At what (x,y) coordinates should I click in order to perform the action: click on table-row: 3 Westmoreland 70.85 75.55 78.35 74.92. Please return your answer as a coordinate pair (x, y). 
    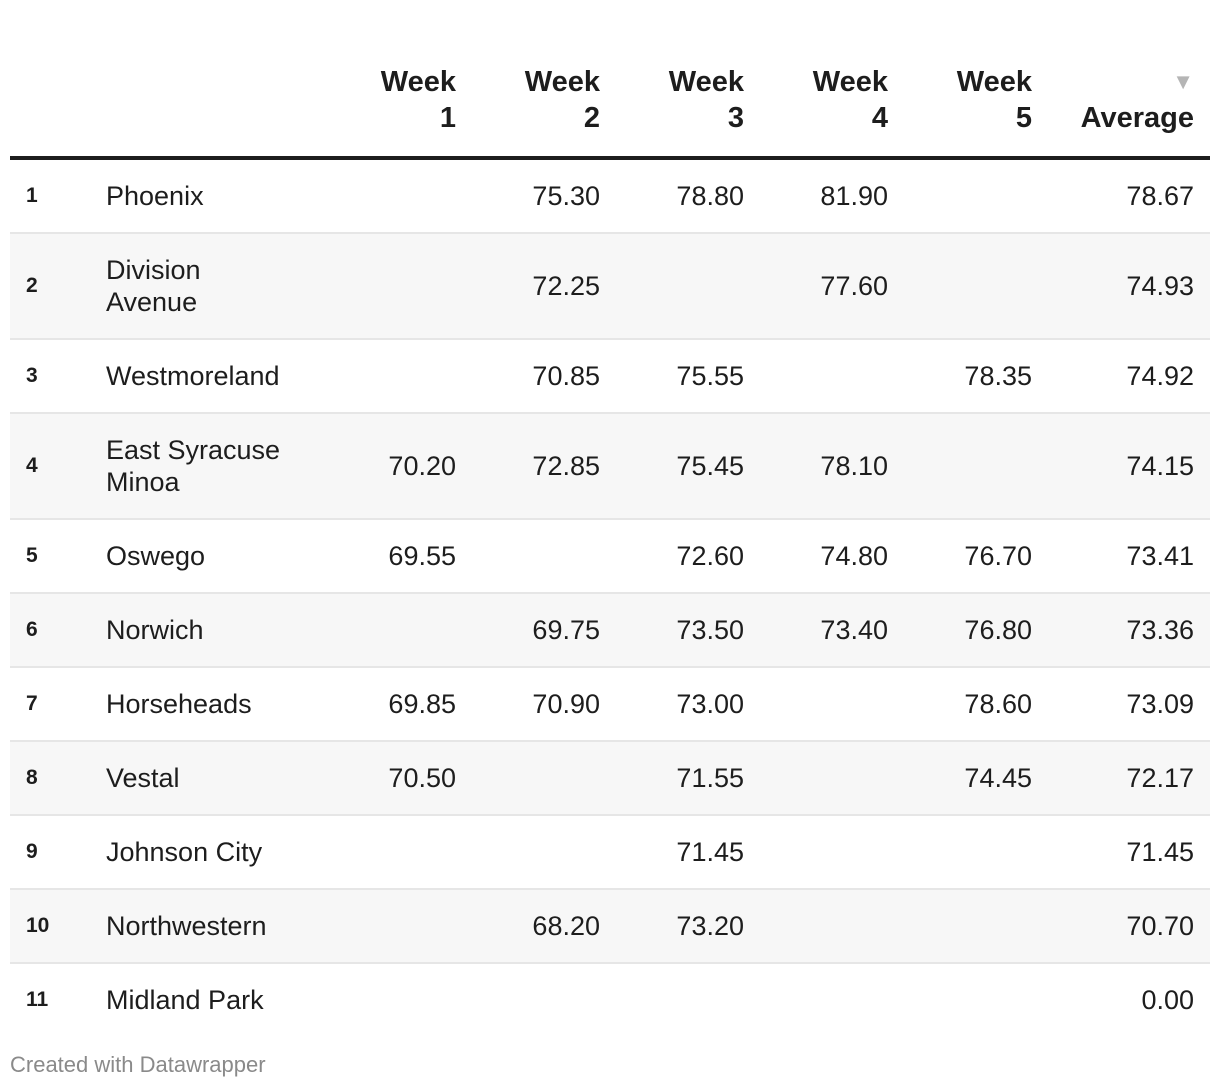
    Looking at the image, I should click on (610, 376).